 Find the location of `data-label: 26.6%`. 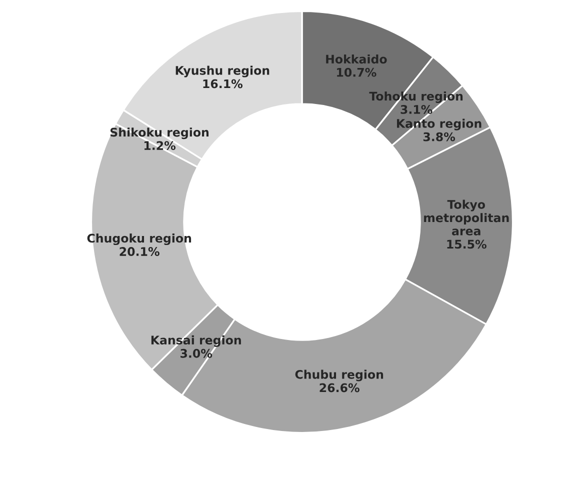

data-label: 26.6% is located at coordinates (340, 387).